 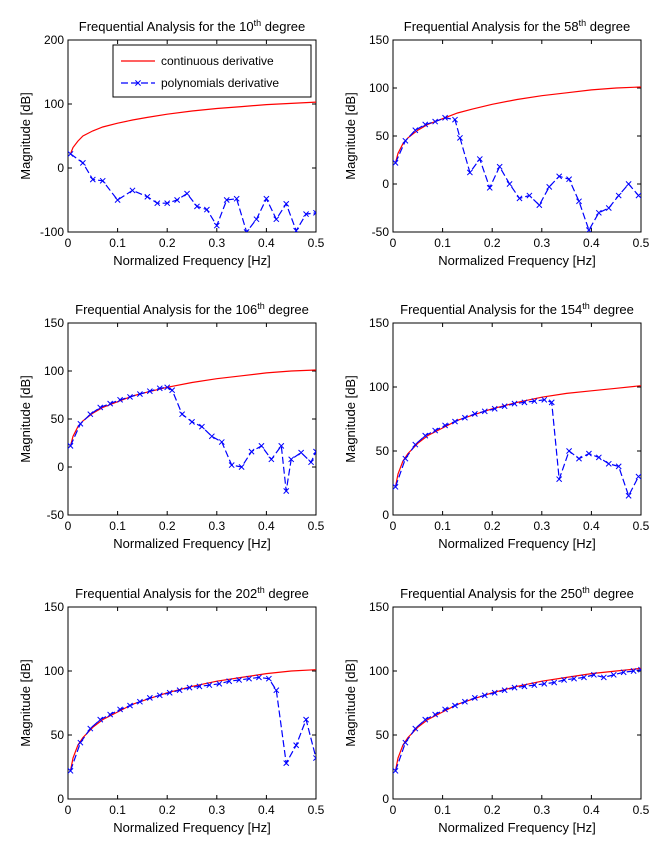 What do you see at coordinates (193, 192) in the screenshot?
I see `series-line-polynomials-derivative` at bounding box center [193, 192].